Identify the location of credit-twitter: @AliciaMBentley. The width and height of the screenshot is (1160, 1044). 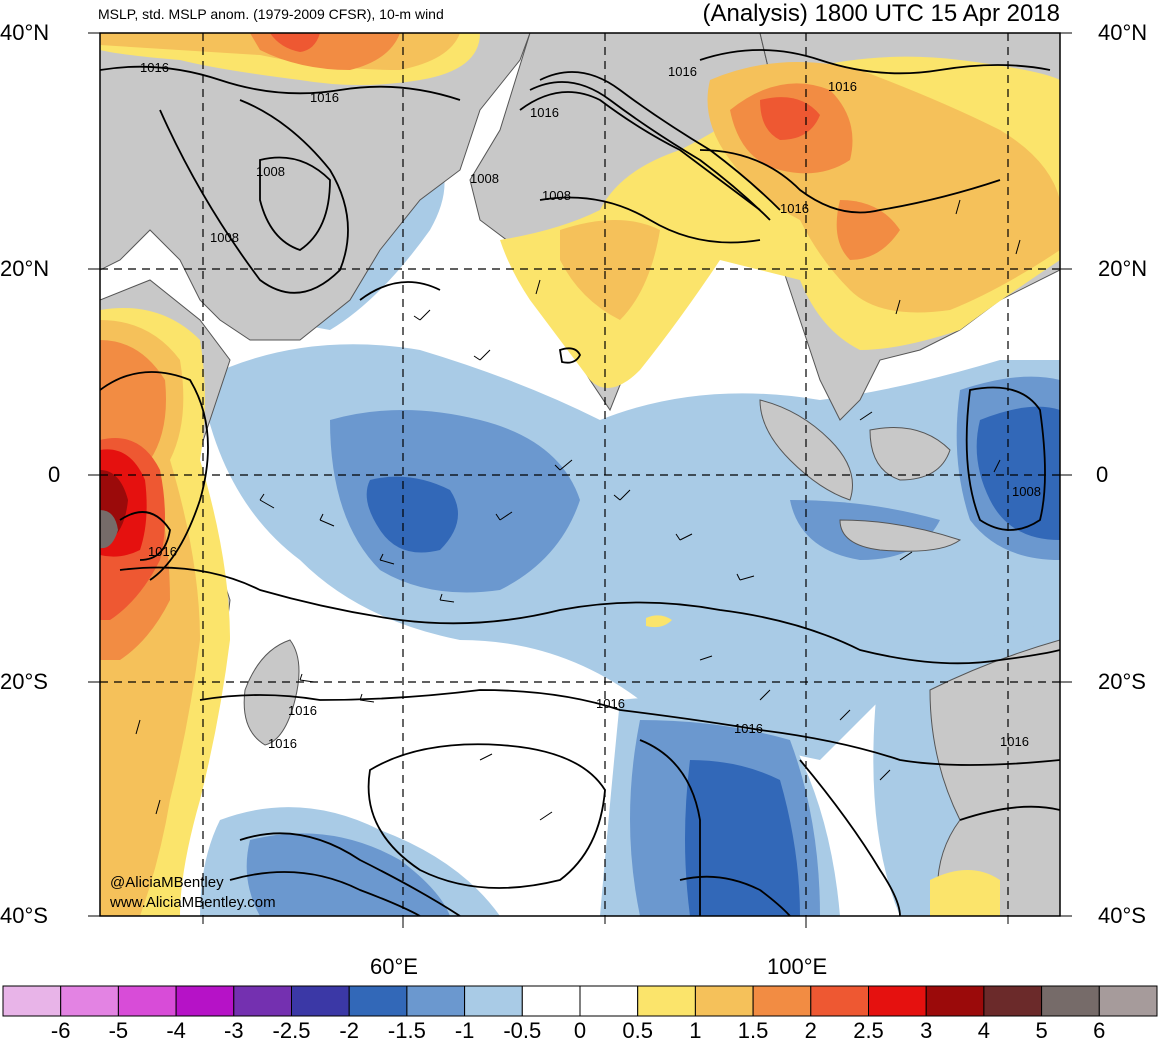
(167, 882).